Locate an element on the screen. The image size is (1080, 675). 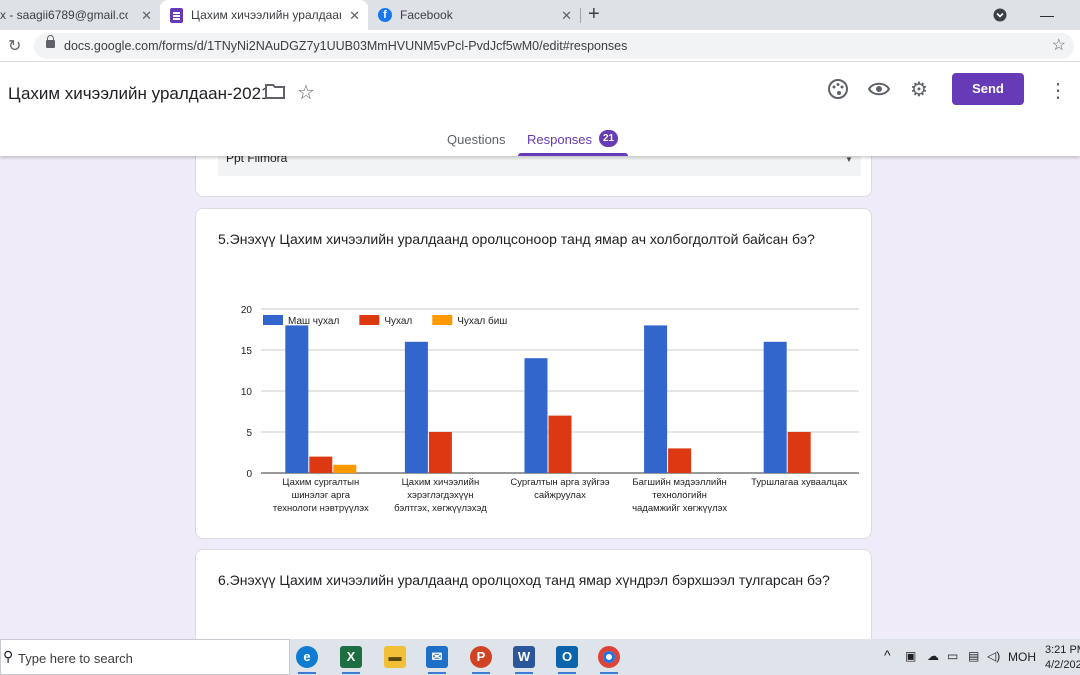
tab-search-icon is located at coordinates (1000, 15).